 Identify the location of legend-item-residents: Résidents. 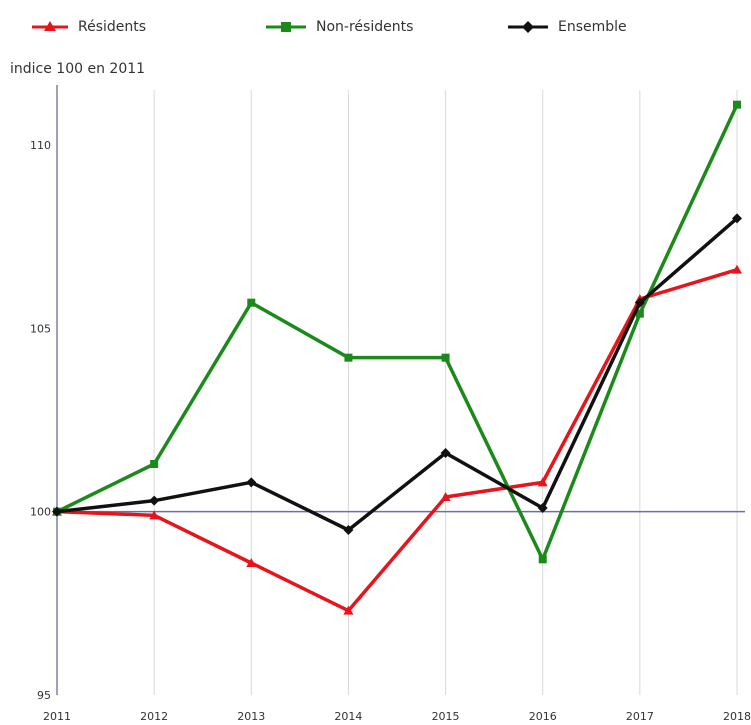
(88, 27).